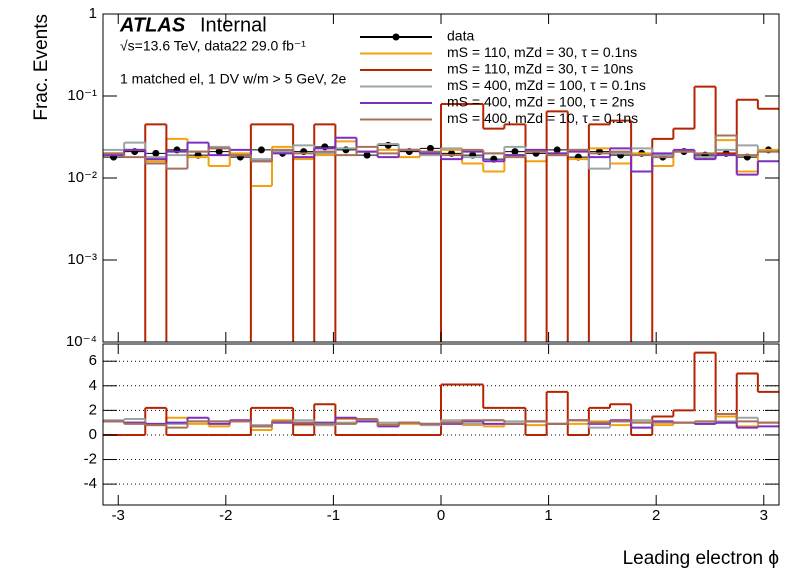 This screenshot has width=796, height=572. I want to click on x-tick-label: -2, so click(225, 515).